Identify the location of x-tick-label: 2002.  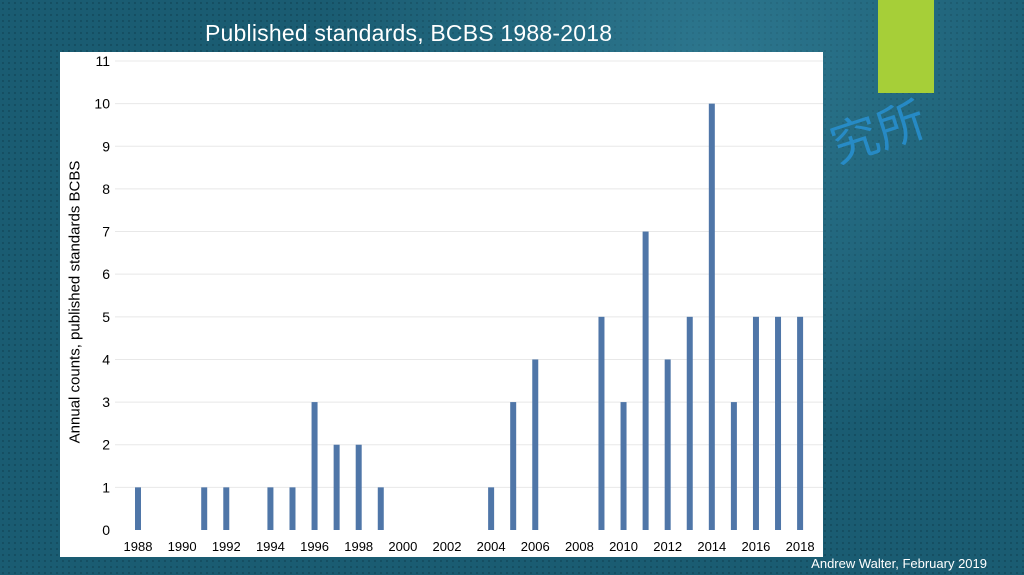
(447, 546).